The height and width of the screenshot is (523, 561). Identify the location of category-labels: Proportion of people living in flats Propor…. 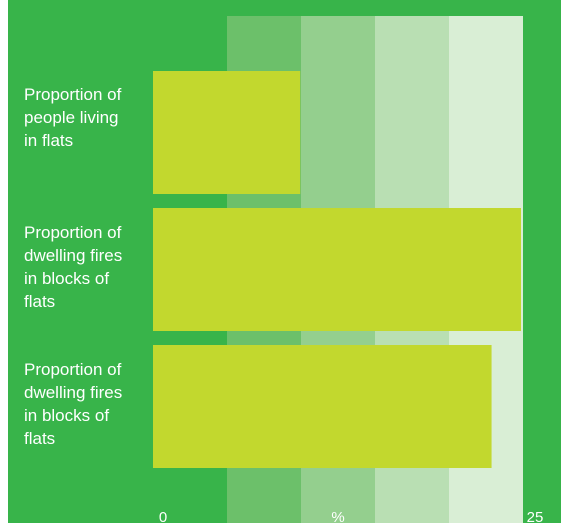
(73, 266).